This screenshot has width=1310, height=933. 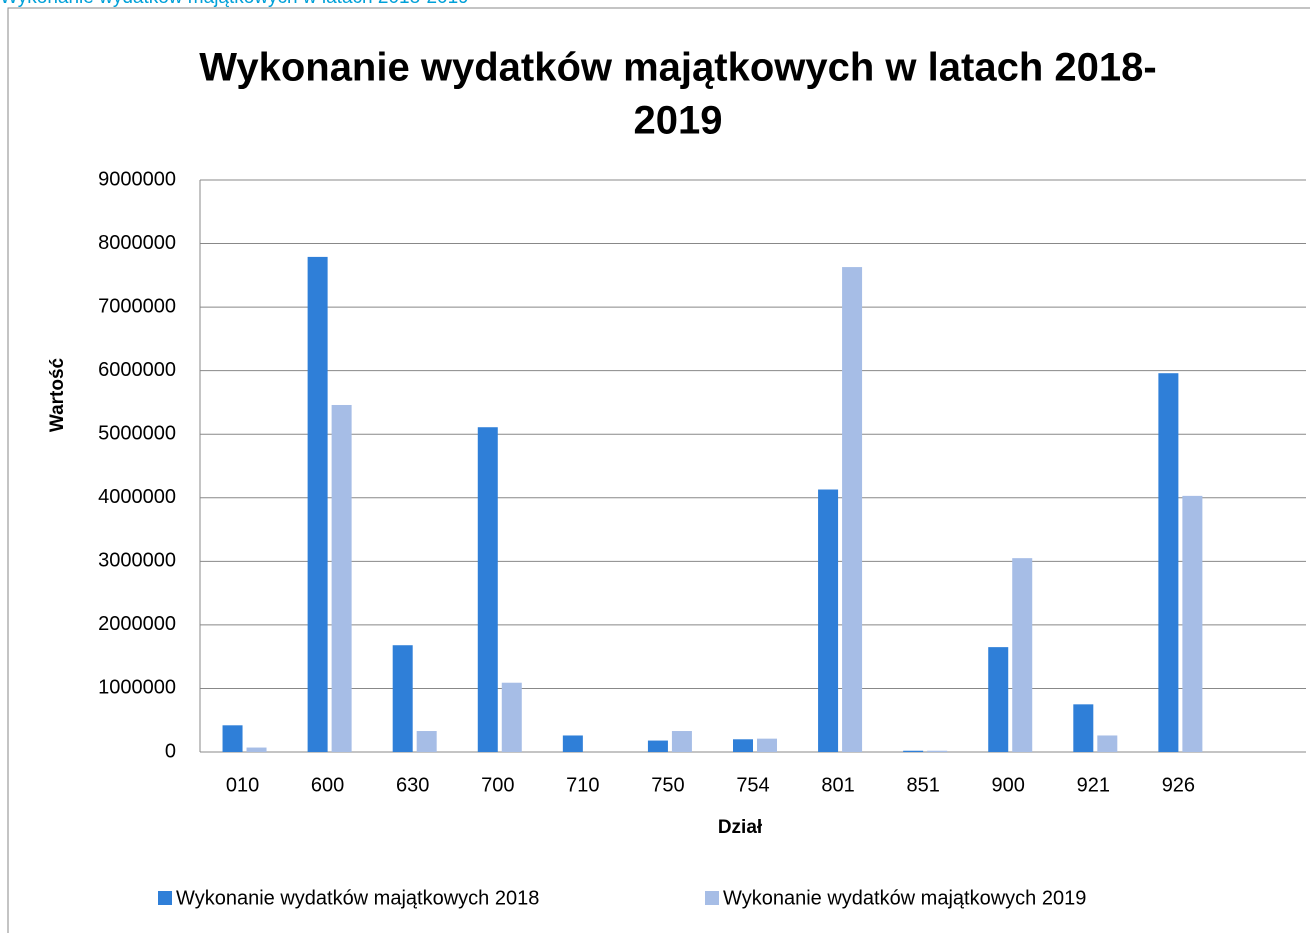 I want to click on x-tick-label: 801, so click(x=837, y=785).